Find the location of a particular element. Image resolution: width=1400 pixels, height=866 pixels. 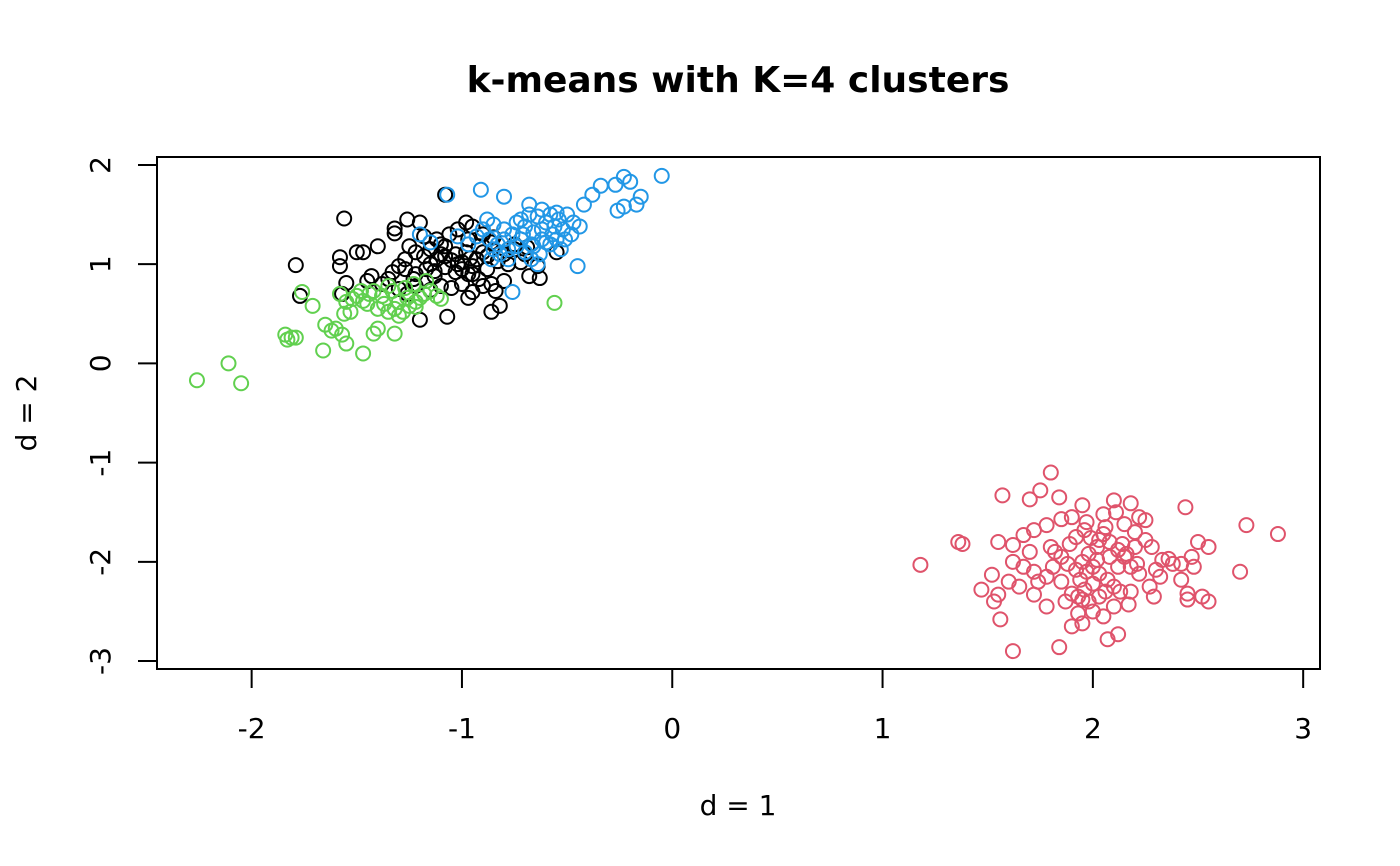

x-tick-label: 3 is located at coordinates (1303, 728).